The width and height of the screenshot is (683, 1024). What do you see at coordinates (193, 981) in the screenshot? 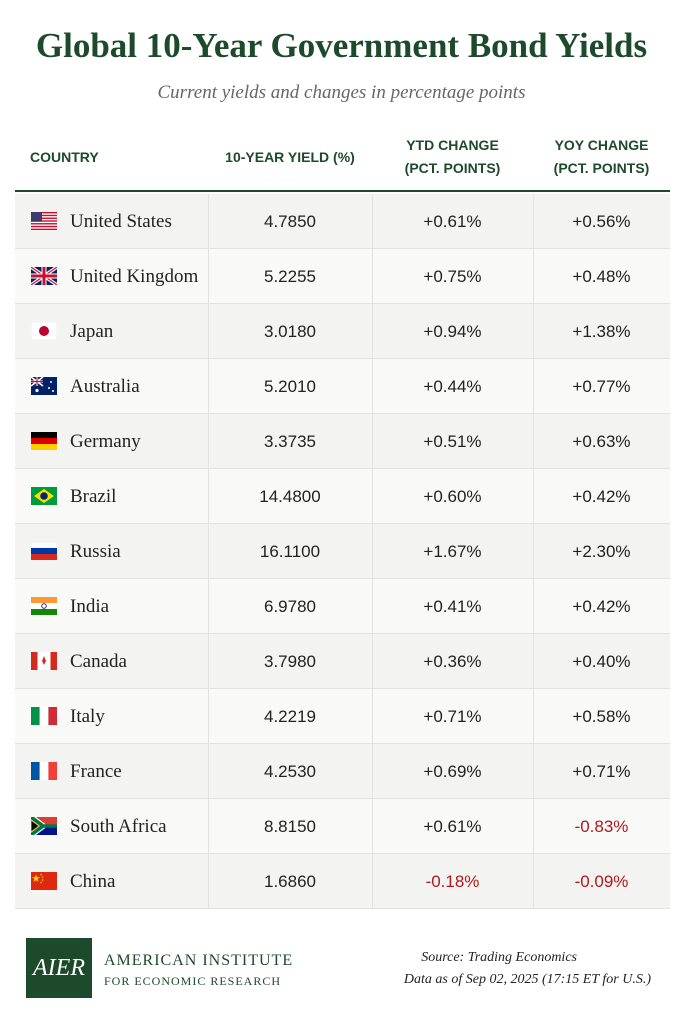
I see `org-name: FOR ECONOMIC RESEARCH` at bounding box center [193, 981].